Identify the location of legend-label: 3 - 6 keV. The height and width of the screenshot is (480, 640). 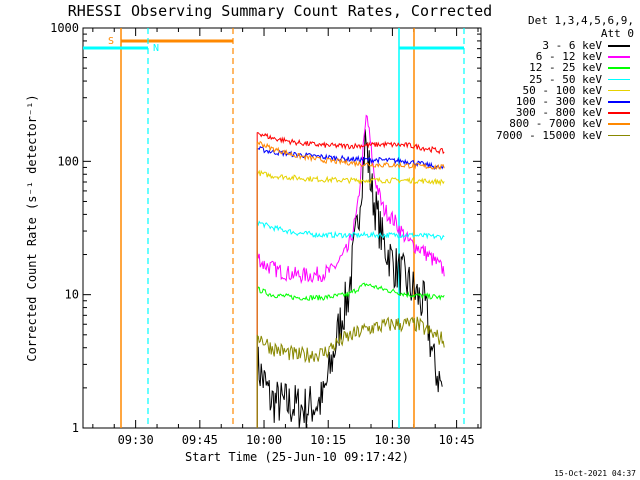
(572, 45).